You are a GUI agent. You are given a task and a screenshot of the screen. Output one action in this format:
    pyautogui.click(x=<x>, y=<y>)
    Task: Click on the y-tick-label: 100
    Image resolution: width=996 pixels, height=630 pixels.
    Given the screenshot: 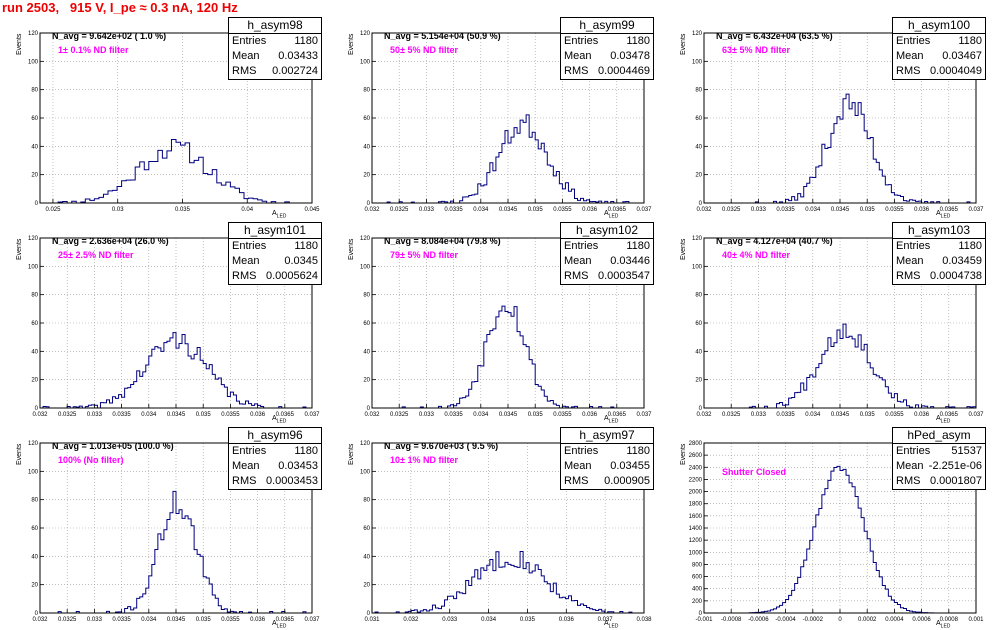 What is the action you would take?
    pyautogui.click(x=365, y=267)
    